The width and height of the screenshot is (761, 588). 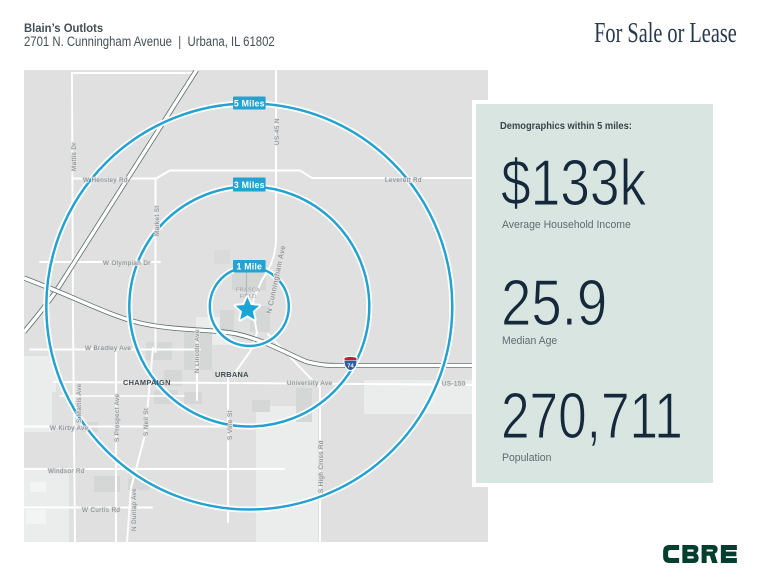 I want to click on svg-text: W Bradley Ave, so click(x=108, y=348).